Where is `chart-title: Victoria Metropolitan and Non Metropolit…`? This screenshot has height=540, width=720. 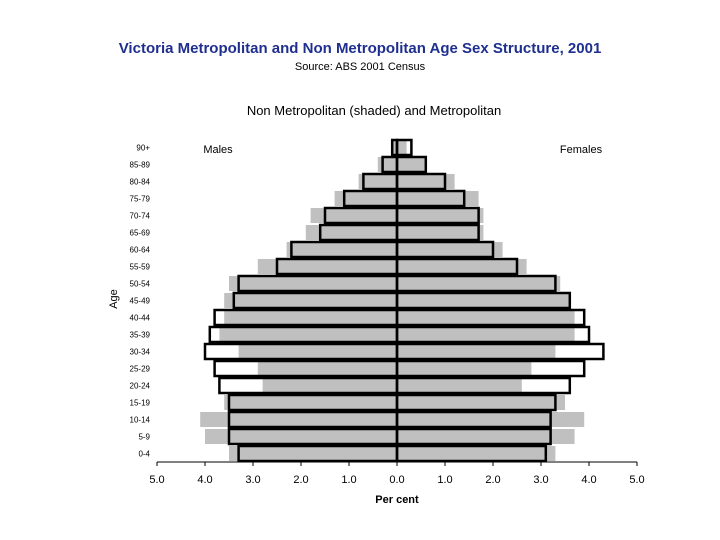 chart-title: Victoria Metropolitan and Non Metropolit… is located at coordinates (360, 48).